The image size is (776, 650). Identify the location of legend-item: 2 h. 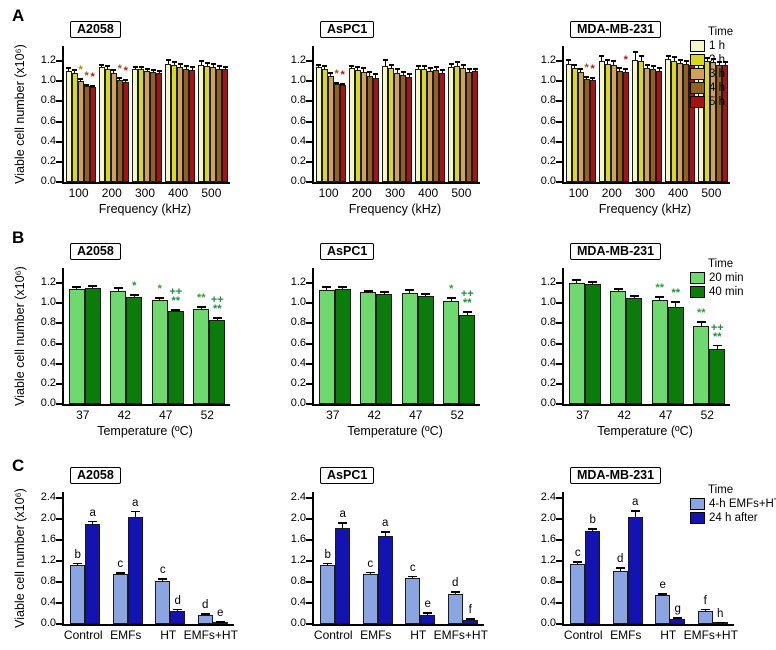
(711, 60).